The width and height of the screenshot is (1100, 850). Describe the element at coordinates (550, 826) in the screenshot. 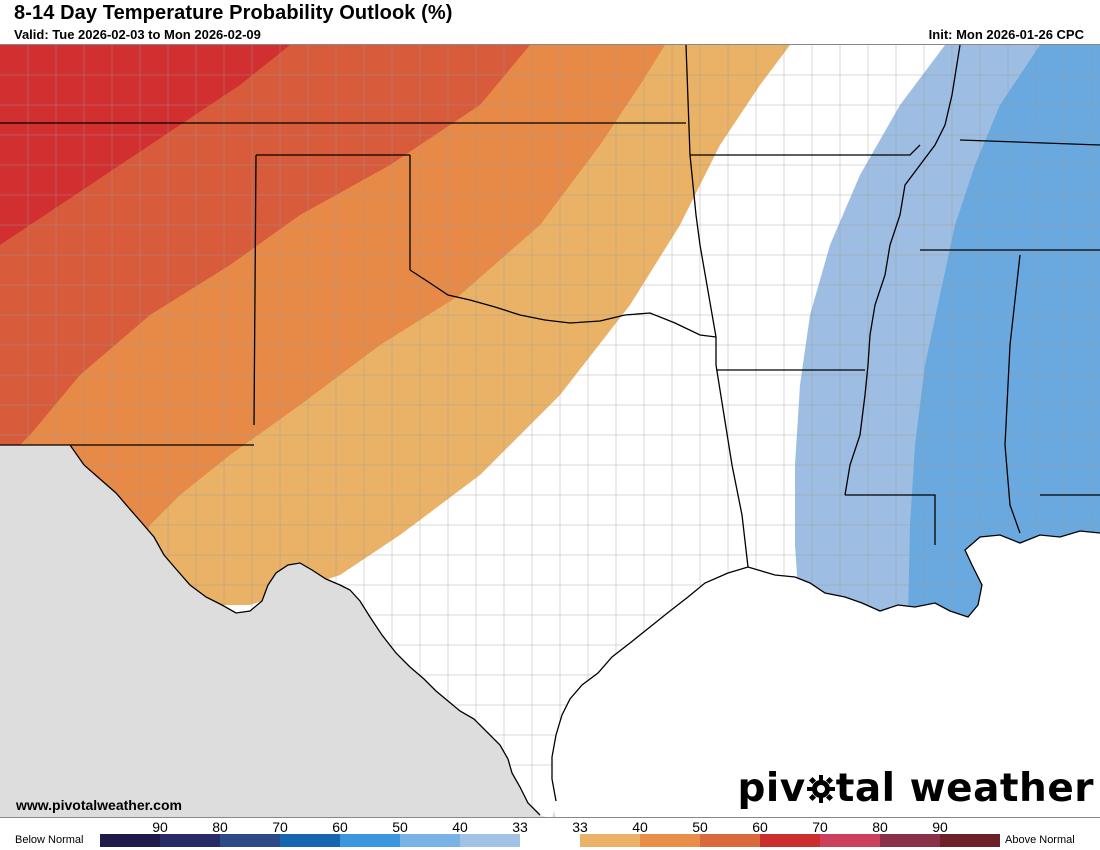

I see `legend-ticks: 90 80 70 60 50 40 33 33 40 50 60 70 80 90` at that location.